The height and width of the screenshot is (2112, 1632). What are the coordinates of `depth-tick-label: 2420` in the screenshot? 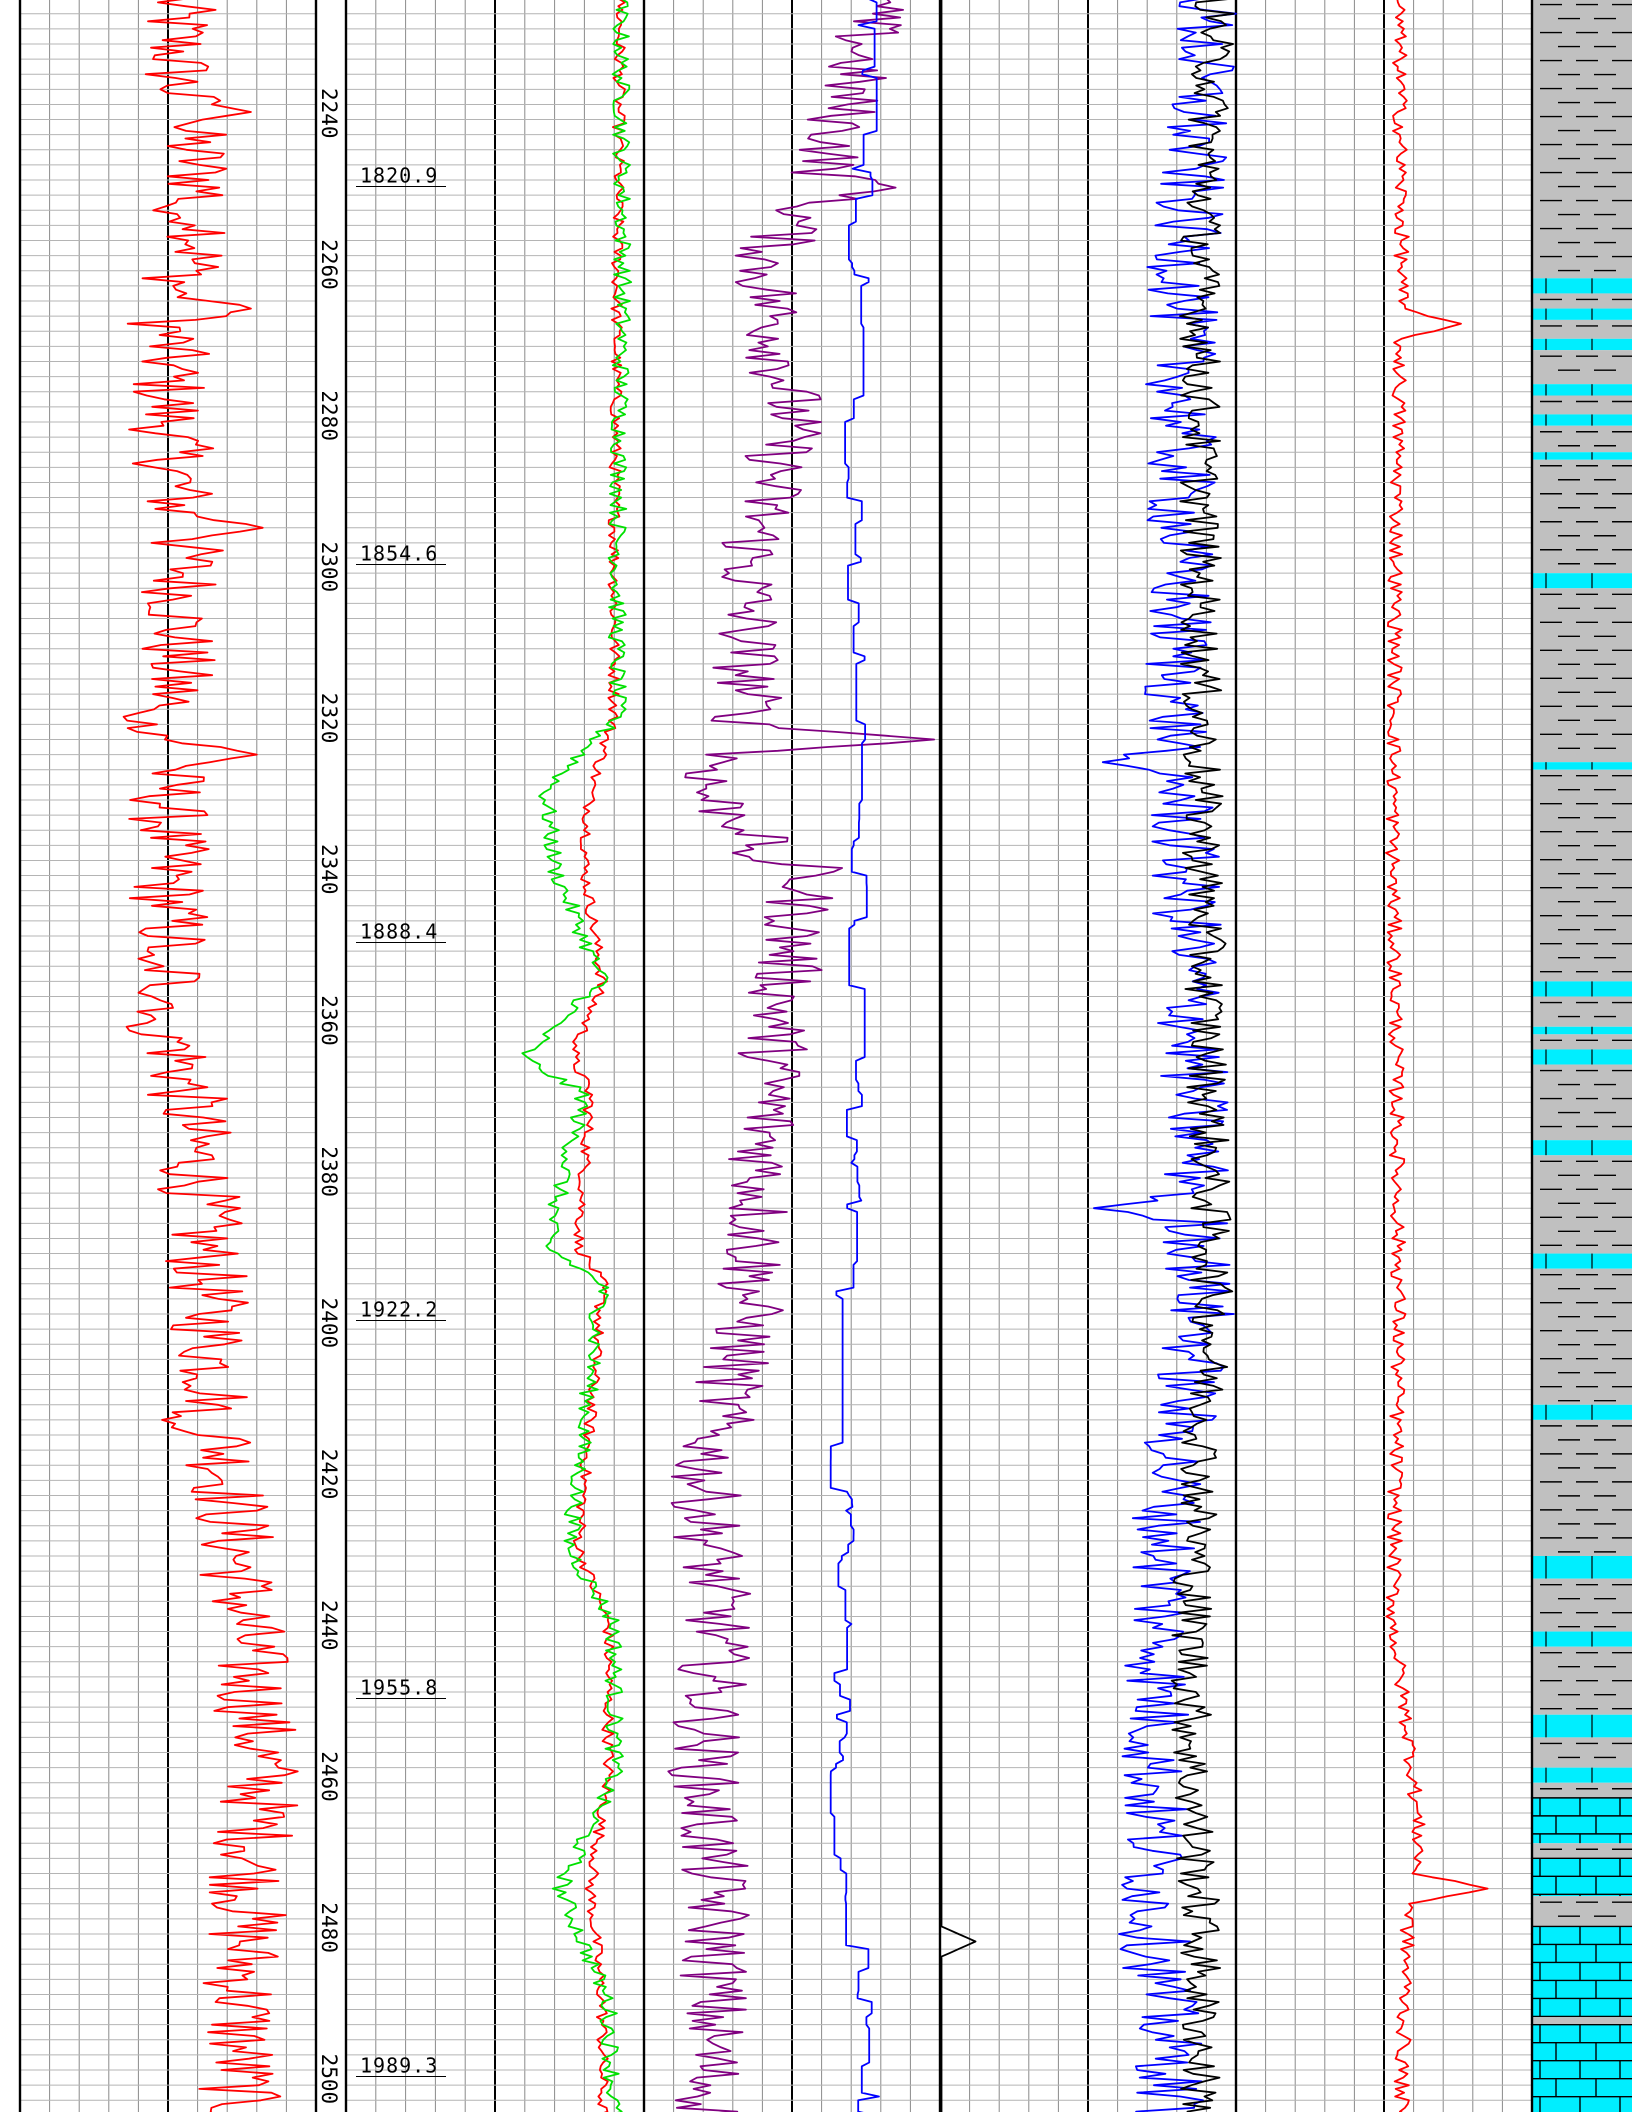 It's located at (329, 1474).